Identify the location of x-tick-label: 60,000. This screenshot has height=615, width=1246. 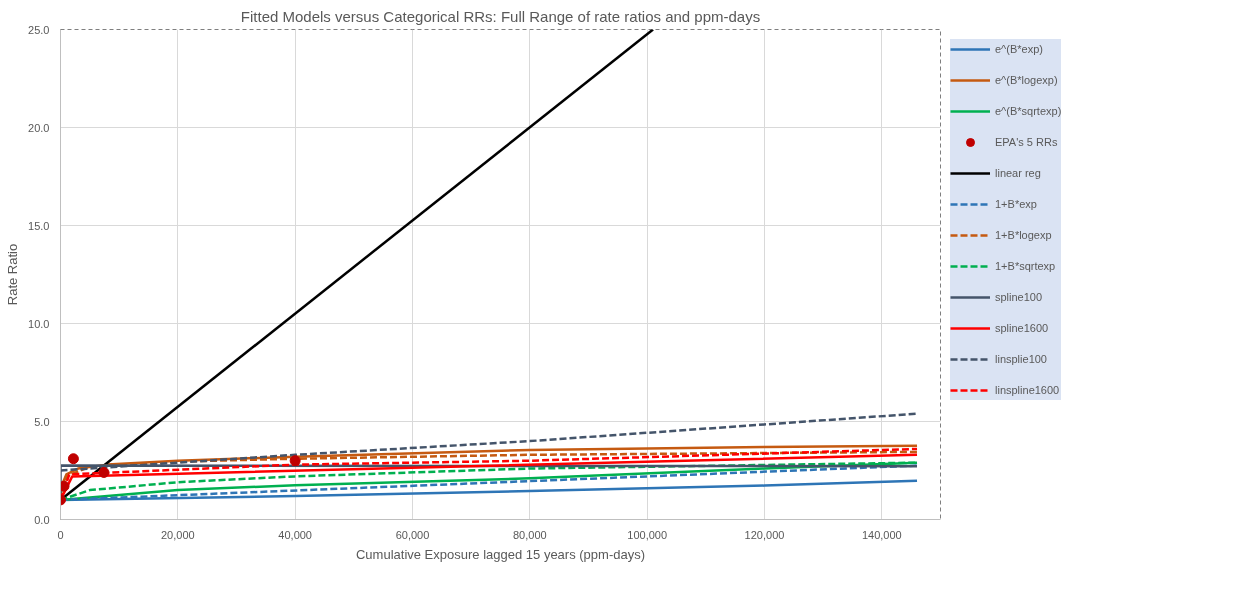
(412, 534).